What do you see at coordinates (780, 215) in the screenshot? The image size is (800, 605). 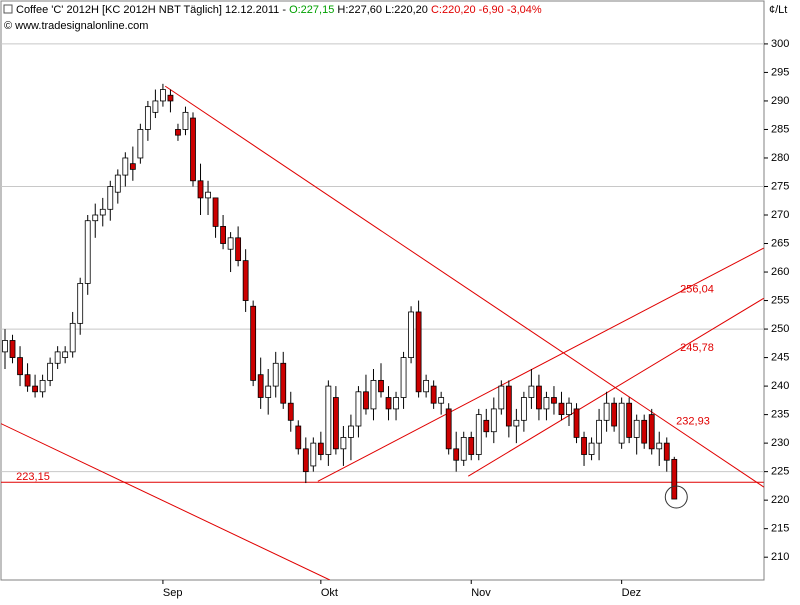 I see `y-tick-label: 270` at bounding box center [780, 215].